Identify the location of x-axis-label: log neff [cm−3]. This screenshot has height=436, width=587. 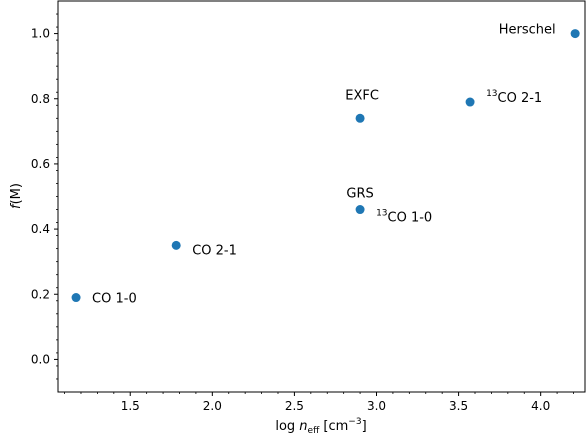
(320, 426).